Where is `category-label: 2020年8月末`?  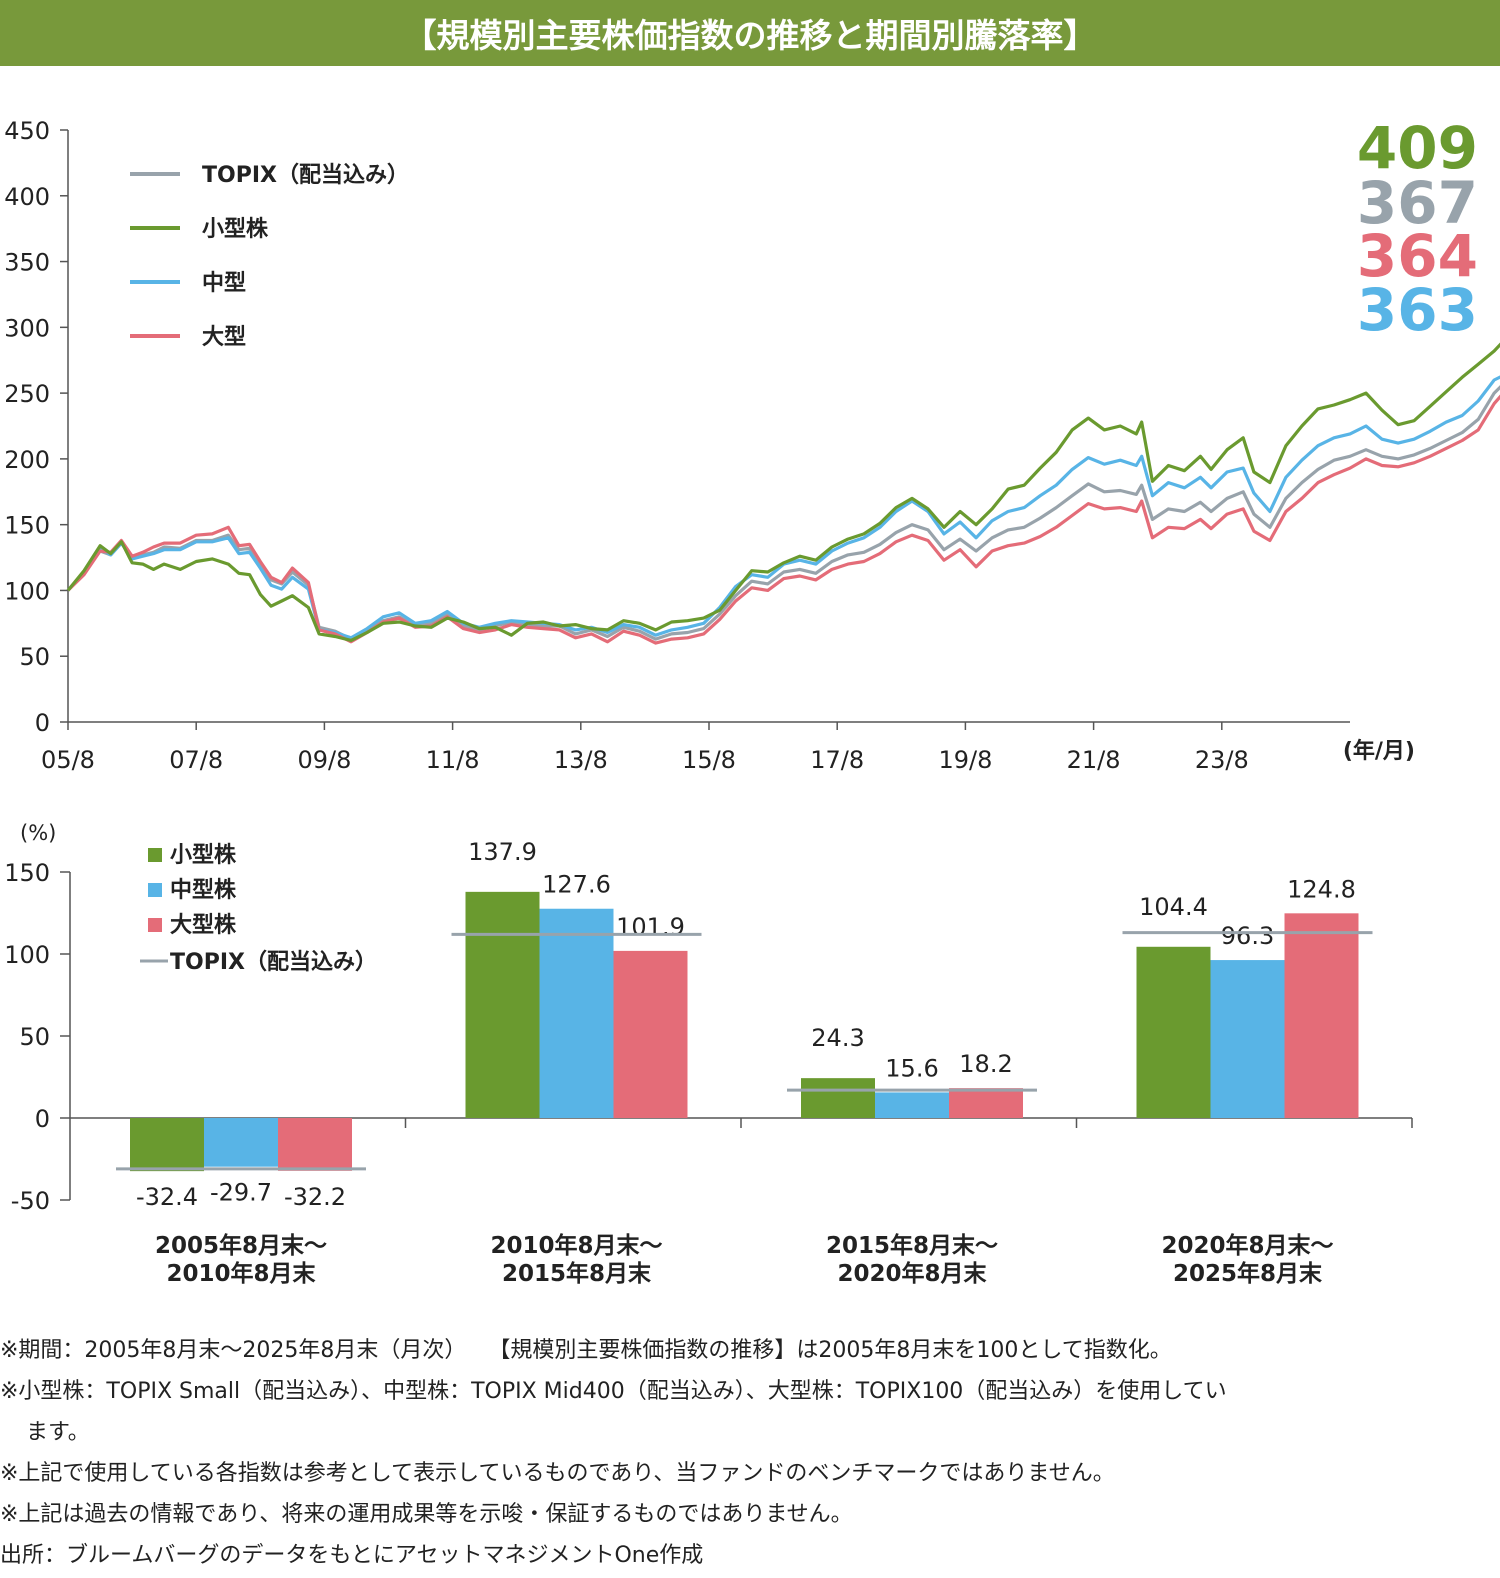
category-label: 2020年8月末 is located at coordinates (912, 1273).